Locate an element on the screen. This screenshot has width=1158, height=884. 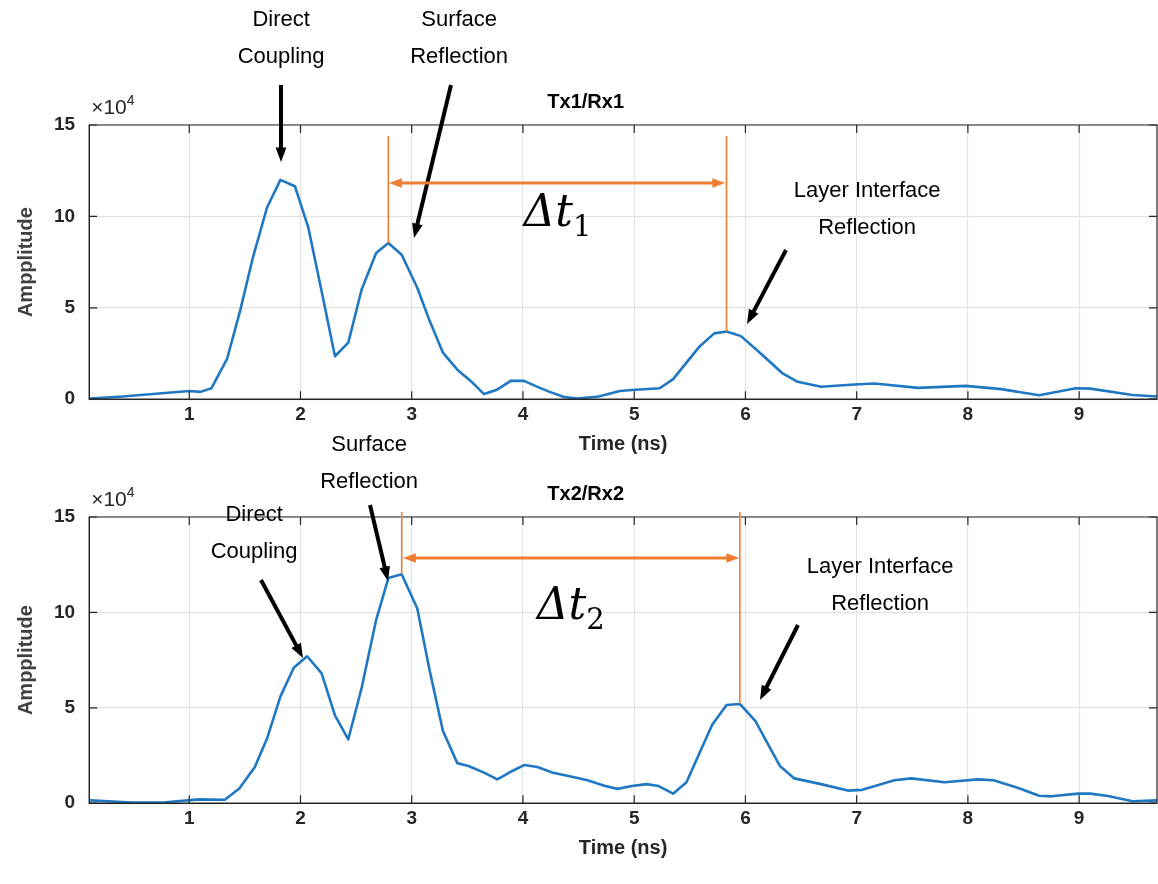
chart-title: Tx1/Rx1 is located at coordinates (586, 100).